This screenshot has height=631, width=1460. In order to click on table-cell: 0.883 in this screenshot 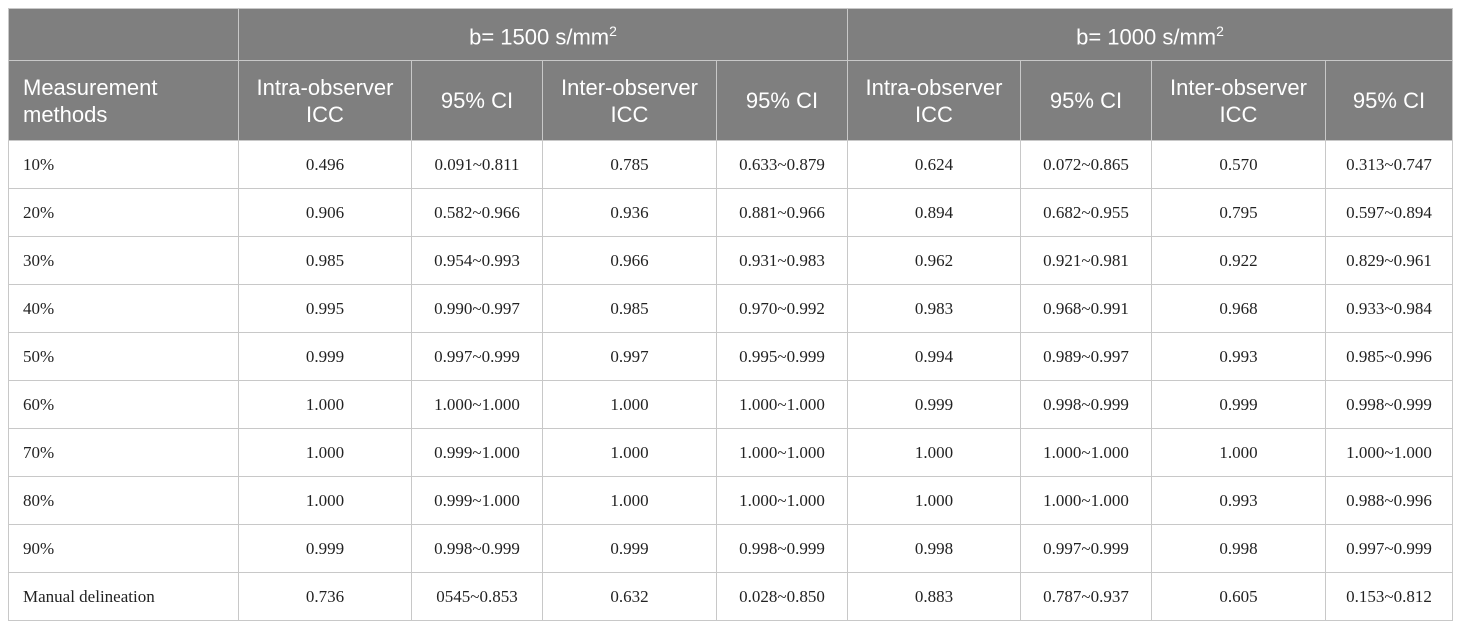, I will do `click(934, 596)`.